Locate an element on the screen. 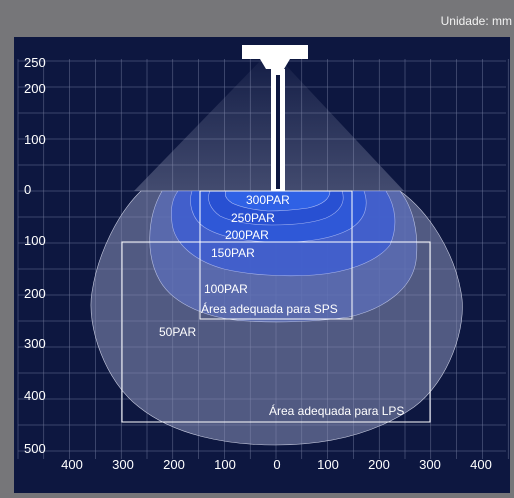 The height and width of the screenshot is (498, 514). label-250par: 250PAR is located at coordinates (253, 218).